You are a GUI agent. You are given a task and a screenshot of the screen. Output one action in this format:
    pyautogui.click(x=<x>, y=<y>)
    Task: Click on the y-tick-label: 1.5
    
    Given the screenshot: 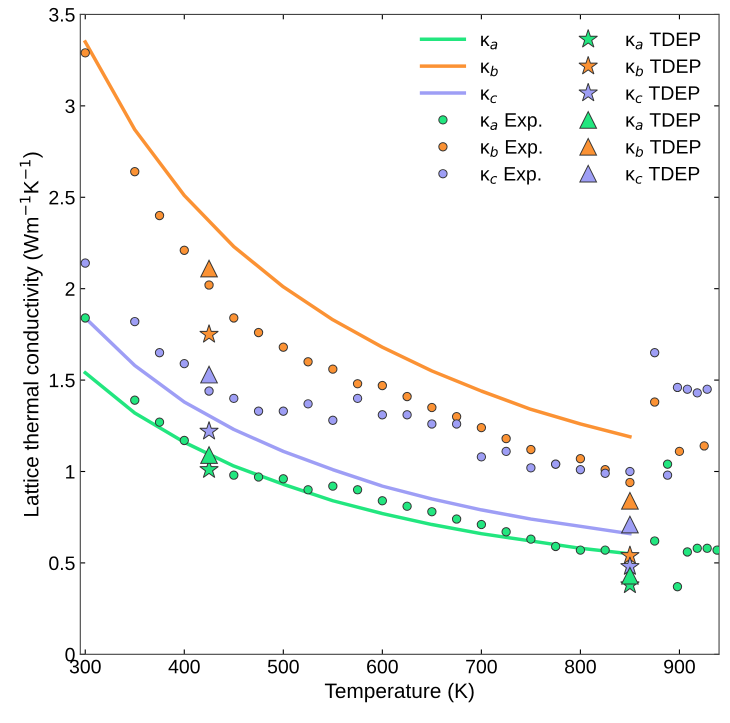 What is the action you would take?
    pyautogui.click(x=62, y=381)
    